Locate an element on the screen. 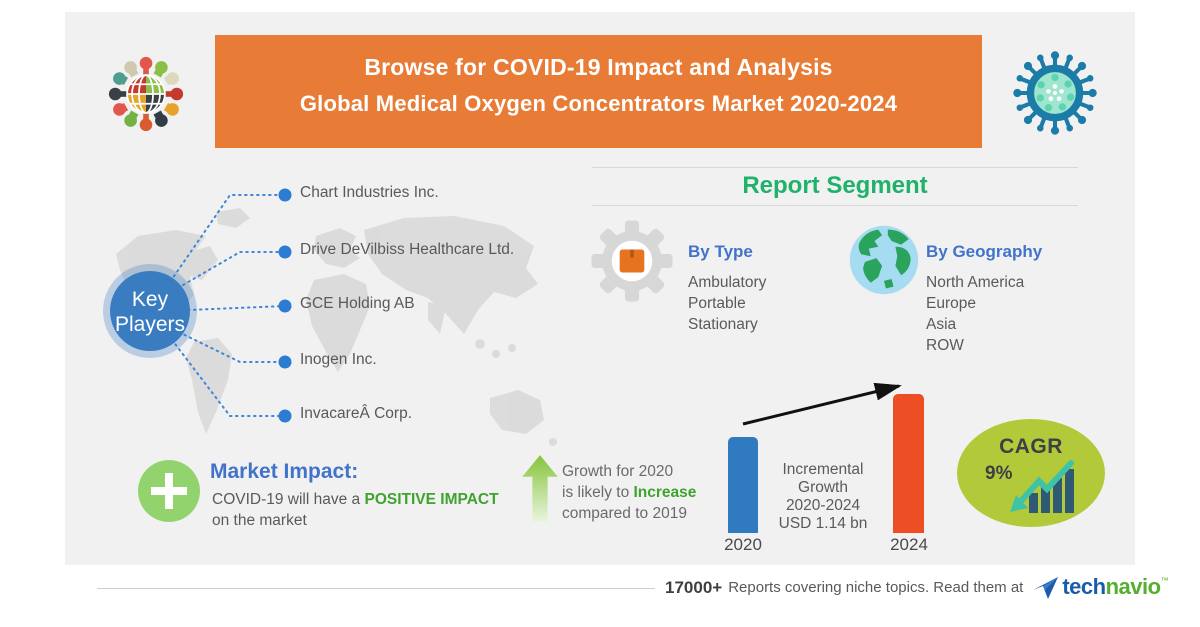 The width and height of the screenshot is (1200, 627). key-players-circle is located at coordinates (150, 311).